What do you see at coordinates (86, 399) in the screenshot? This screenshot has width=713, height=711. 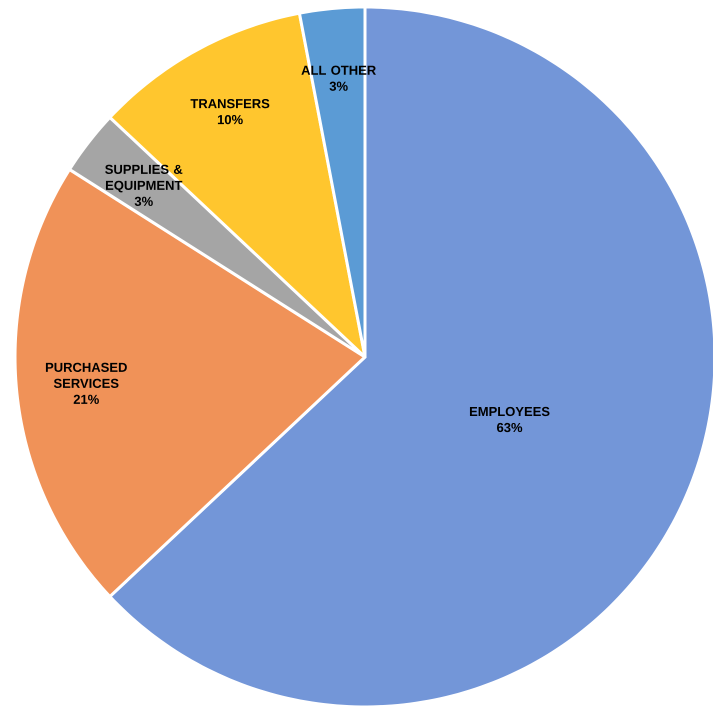 I see `data-label: 21%` at bounding box center [86, 399].